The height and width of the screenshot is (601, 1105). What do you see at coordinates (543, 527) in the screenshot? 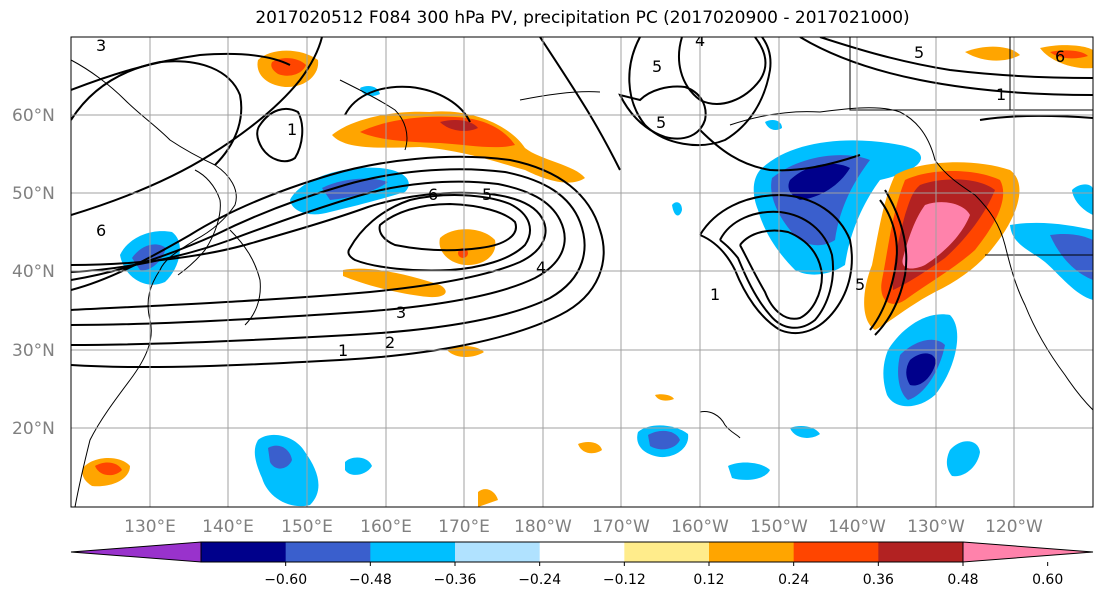
I see `lon-label-180w: 180°W` at bounding box center [543, 527].